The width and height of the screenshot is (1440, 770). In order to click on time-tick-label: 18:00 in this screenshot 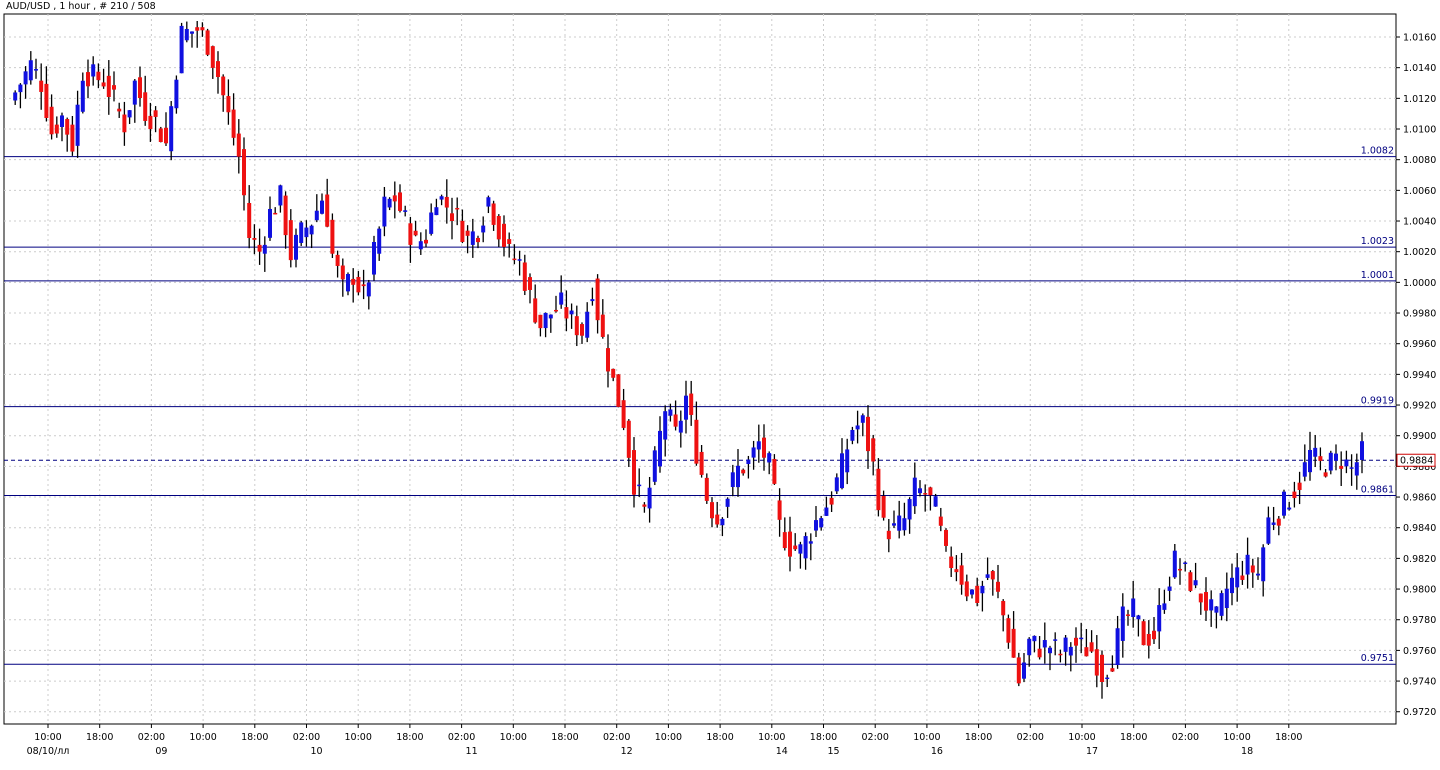, I will do `click(719, 737)`.